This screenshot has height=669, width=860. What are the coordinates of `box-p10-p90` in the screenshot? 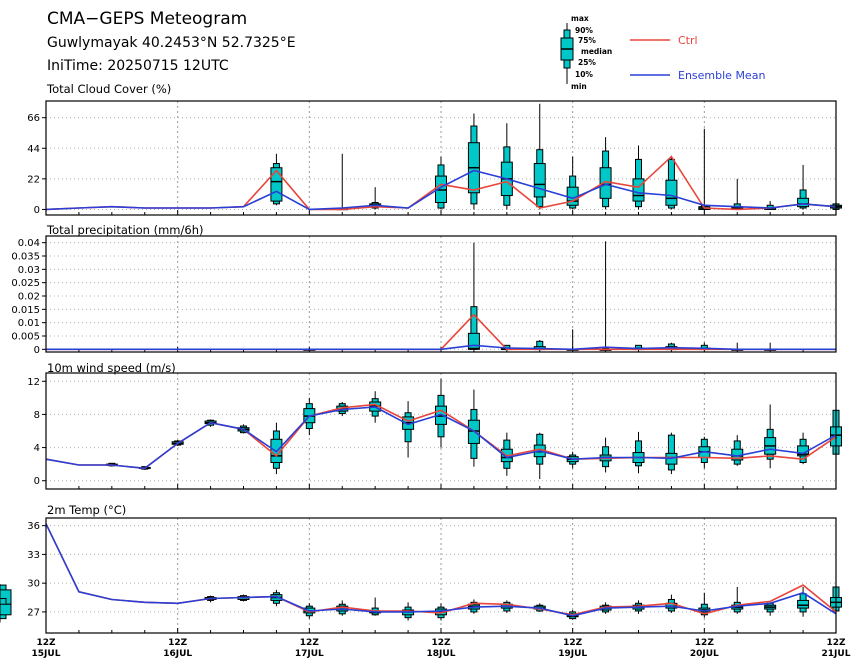 It's located at (671, 452).